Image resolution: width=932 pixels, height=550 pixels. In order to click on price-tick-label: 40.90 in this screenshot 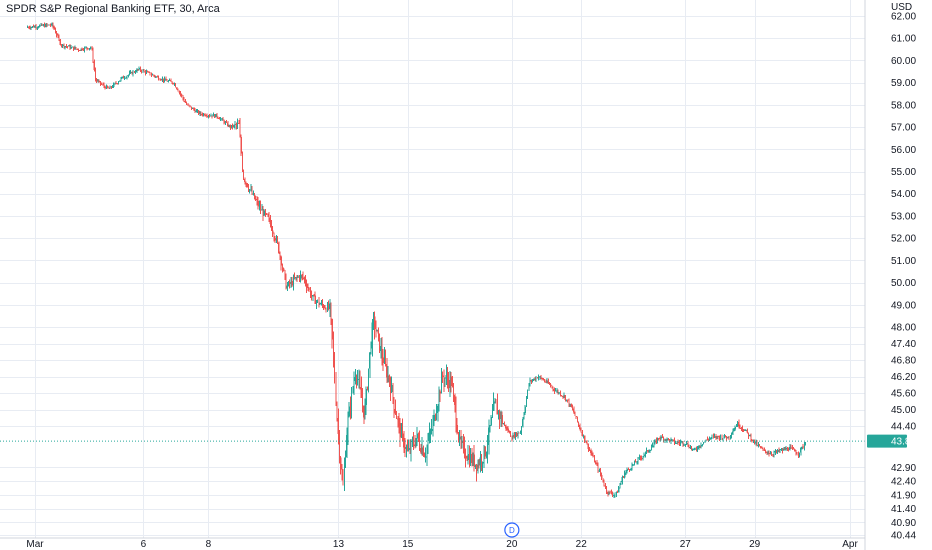, I will do `click(903, 523)`.